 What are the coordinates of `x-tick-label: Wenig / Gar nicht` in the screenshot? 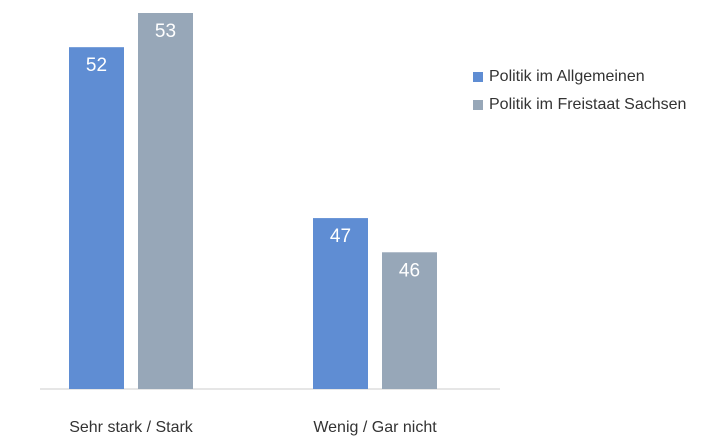 It's located at (375, 427).